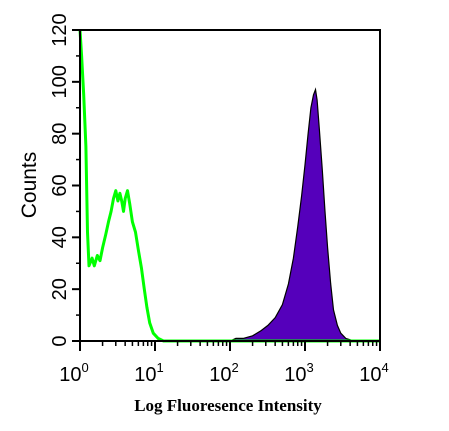  I want to click on y-tick-label: 0, so click(60, 340).